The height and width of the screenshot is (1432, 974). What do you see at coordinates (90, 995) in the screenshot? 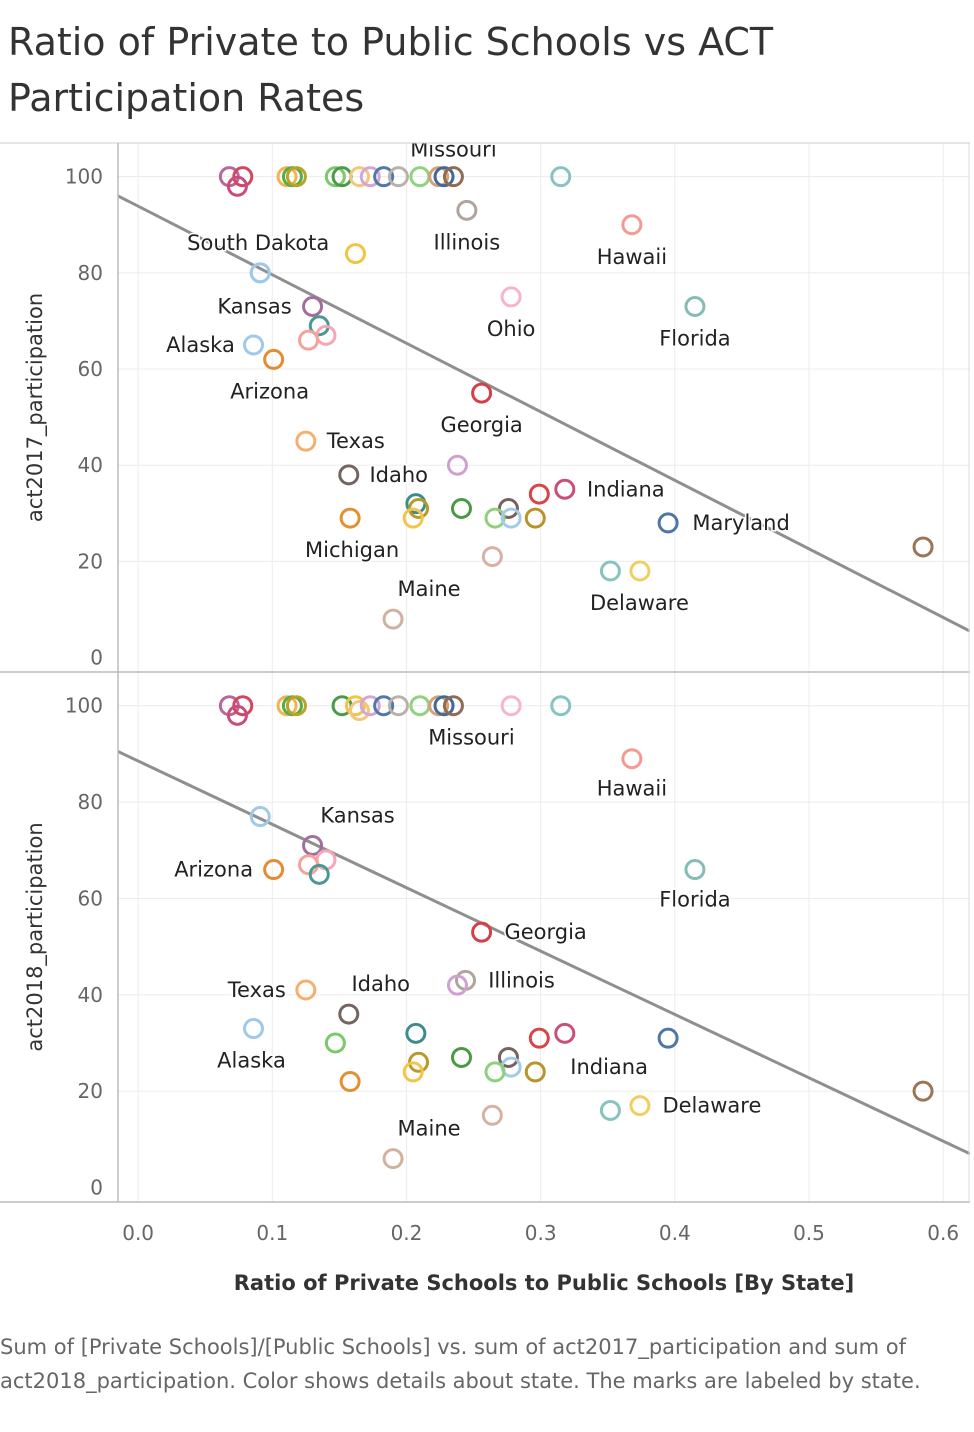
I see `y-tick-label: 40` at bounding box center [90, 995].